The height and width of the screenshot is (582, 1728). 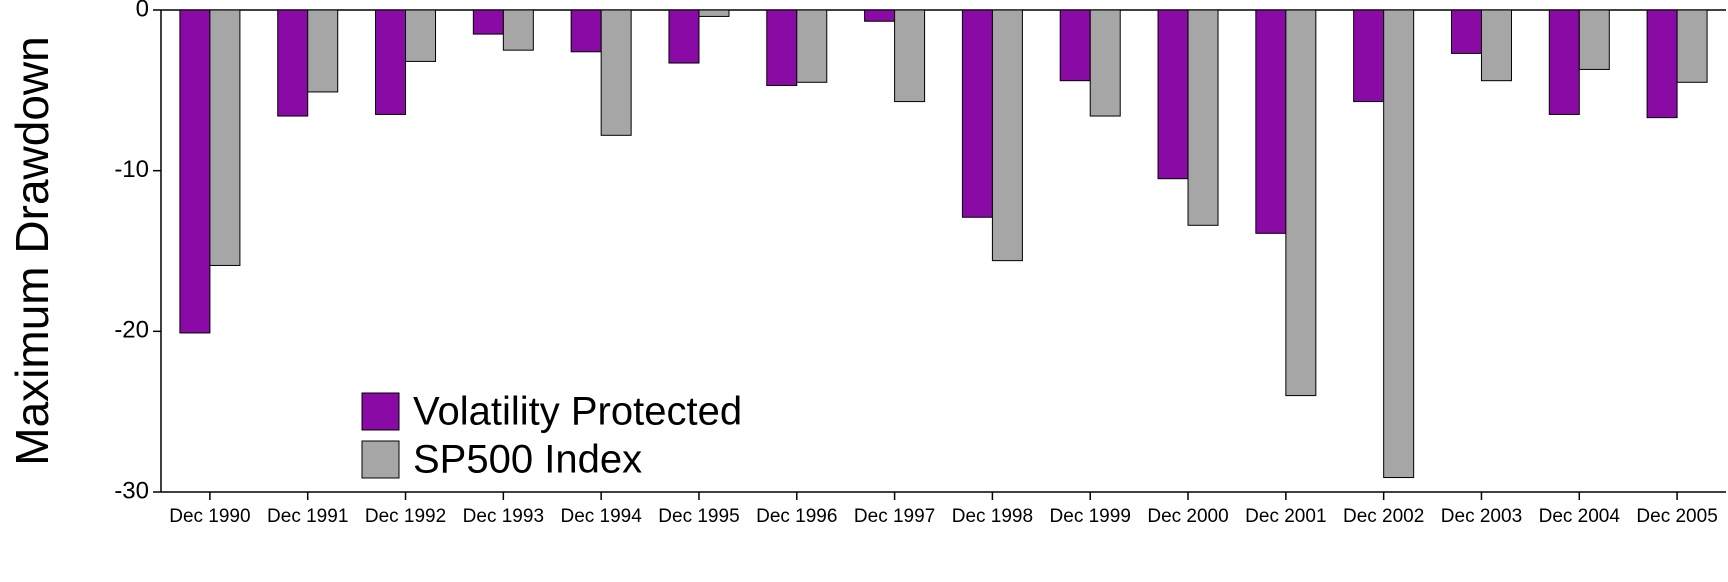 I want to click on x-tick-label: Dec 1997, so click(x=894, y=516).